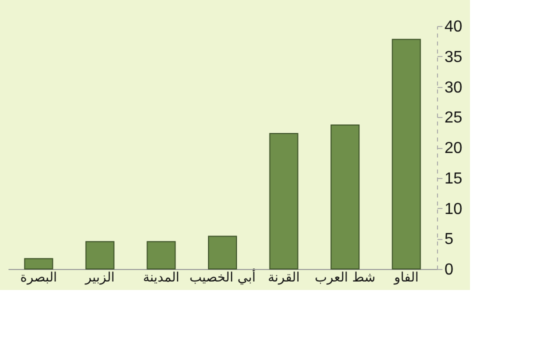  Describe the element at coordinates (453, 209) in the screenshot. I see `y-tick-label: 10` at that location.